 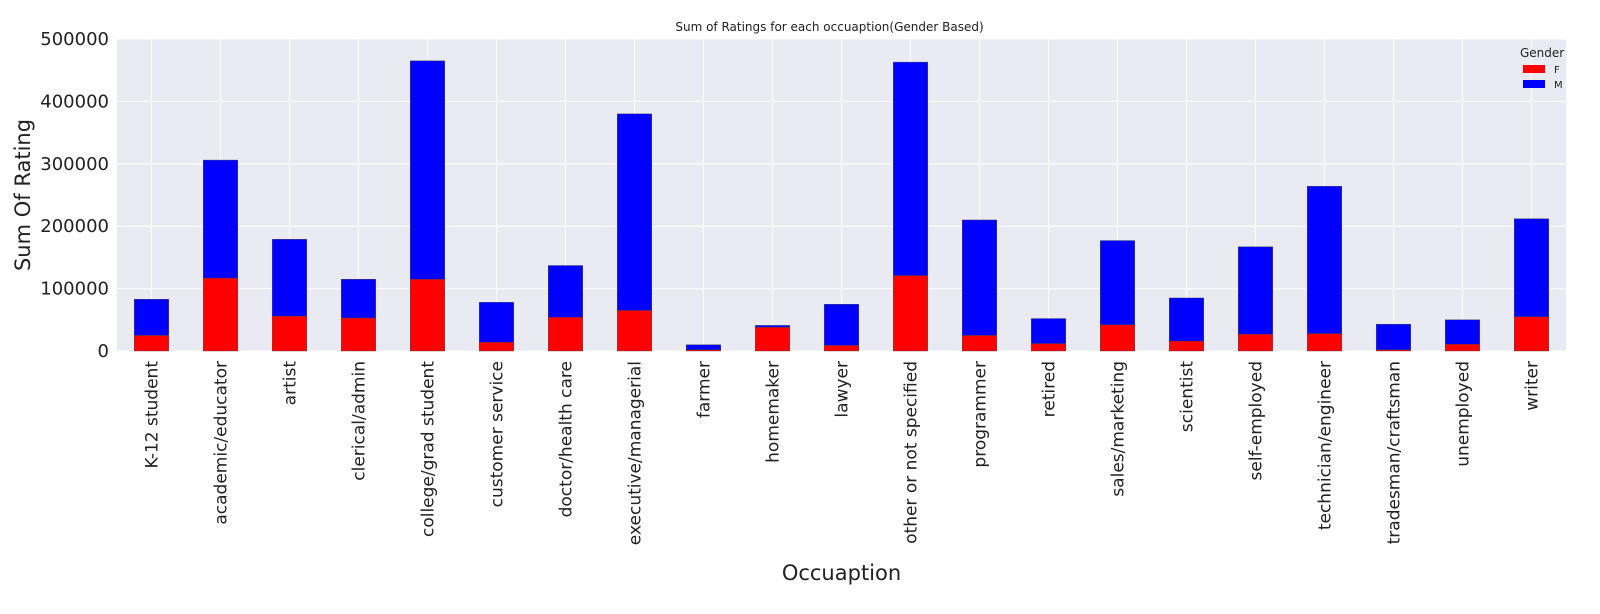 I want to click on y-axis-ticks: 0 100000 200000 300000 400000 500000, so click(x=74, y=195).